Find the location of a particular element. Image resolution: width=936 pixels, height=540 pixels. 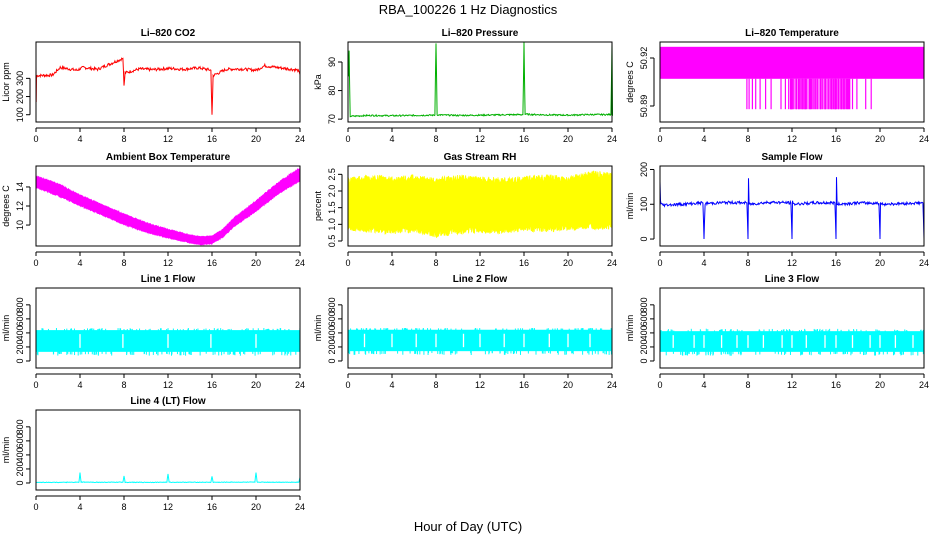

panel-sampleflow: 0 4 8 12 16 20 24 0 100 200 Sample Flow ml/min is located at coordinates (777, 210).